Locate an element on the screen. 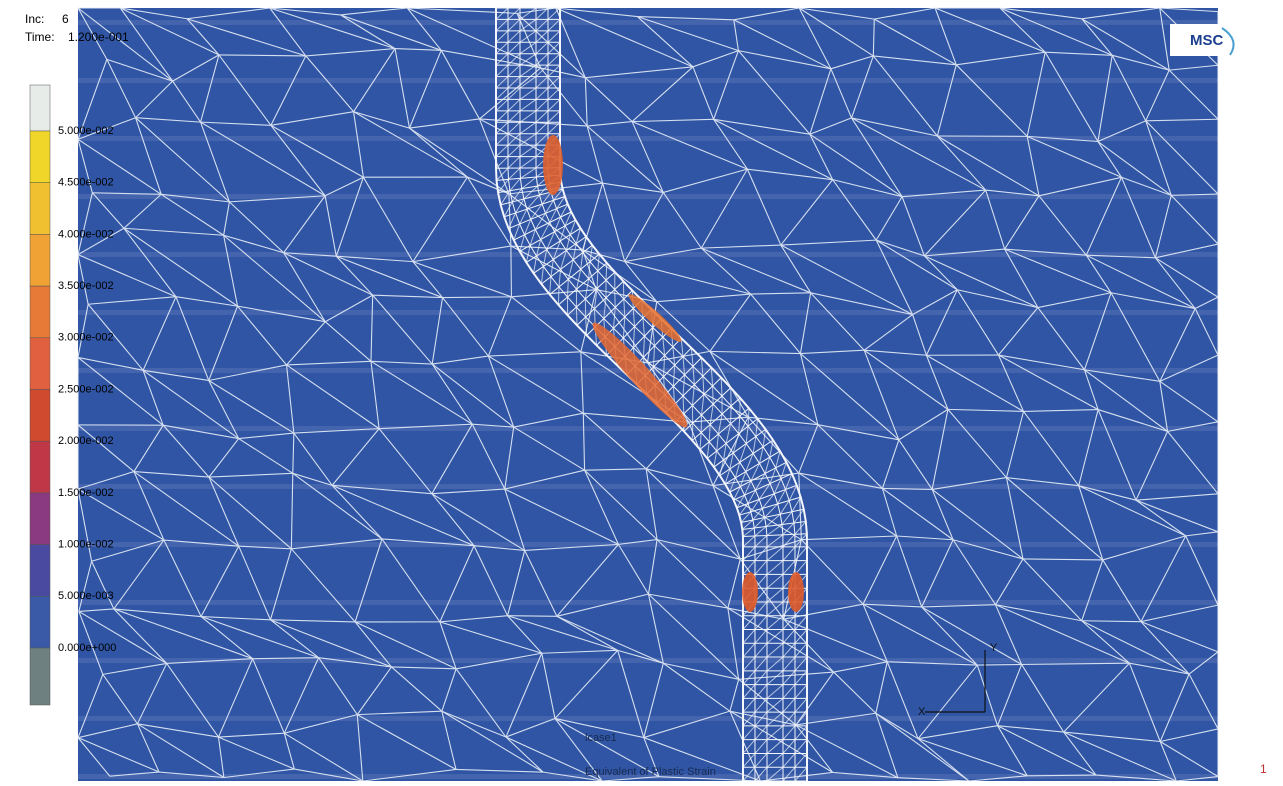 This screenshot has height=786, width=1283. legend-label: 1.000e-002 is located at coordinates (86, 545).